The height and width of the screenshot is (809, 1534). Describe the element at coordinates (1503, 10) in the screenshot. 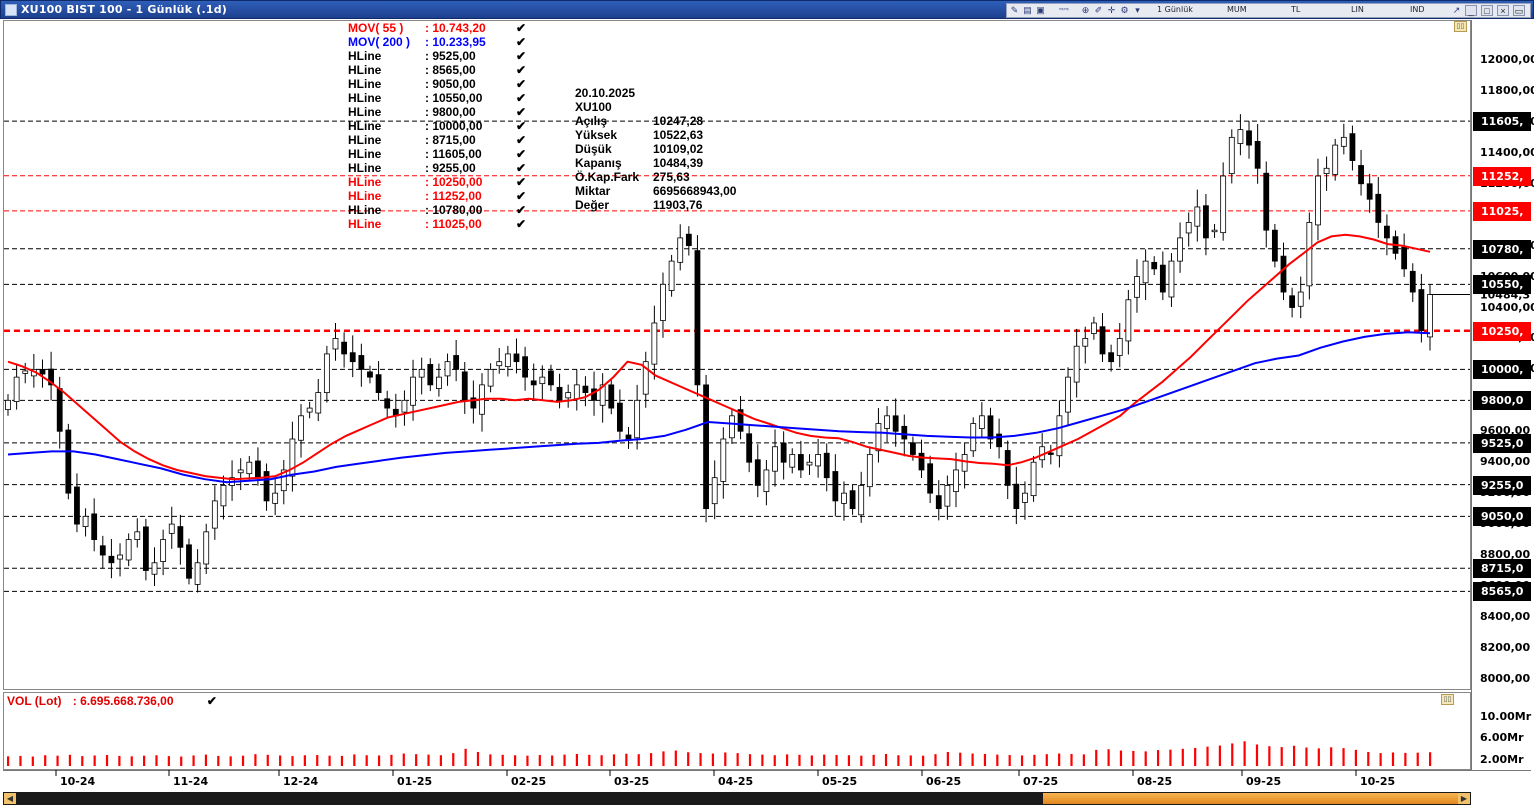

I see `close-button: ×` at that location.